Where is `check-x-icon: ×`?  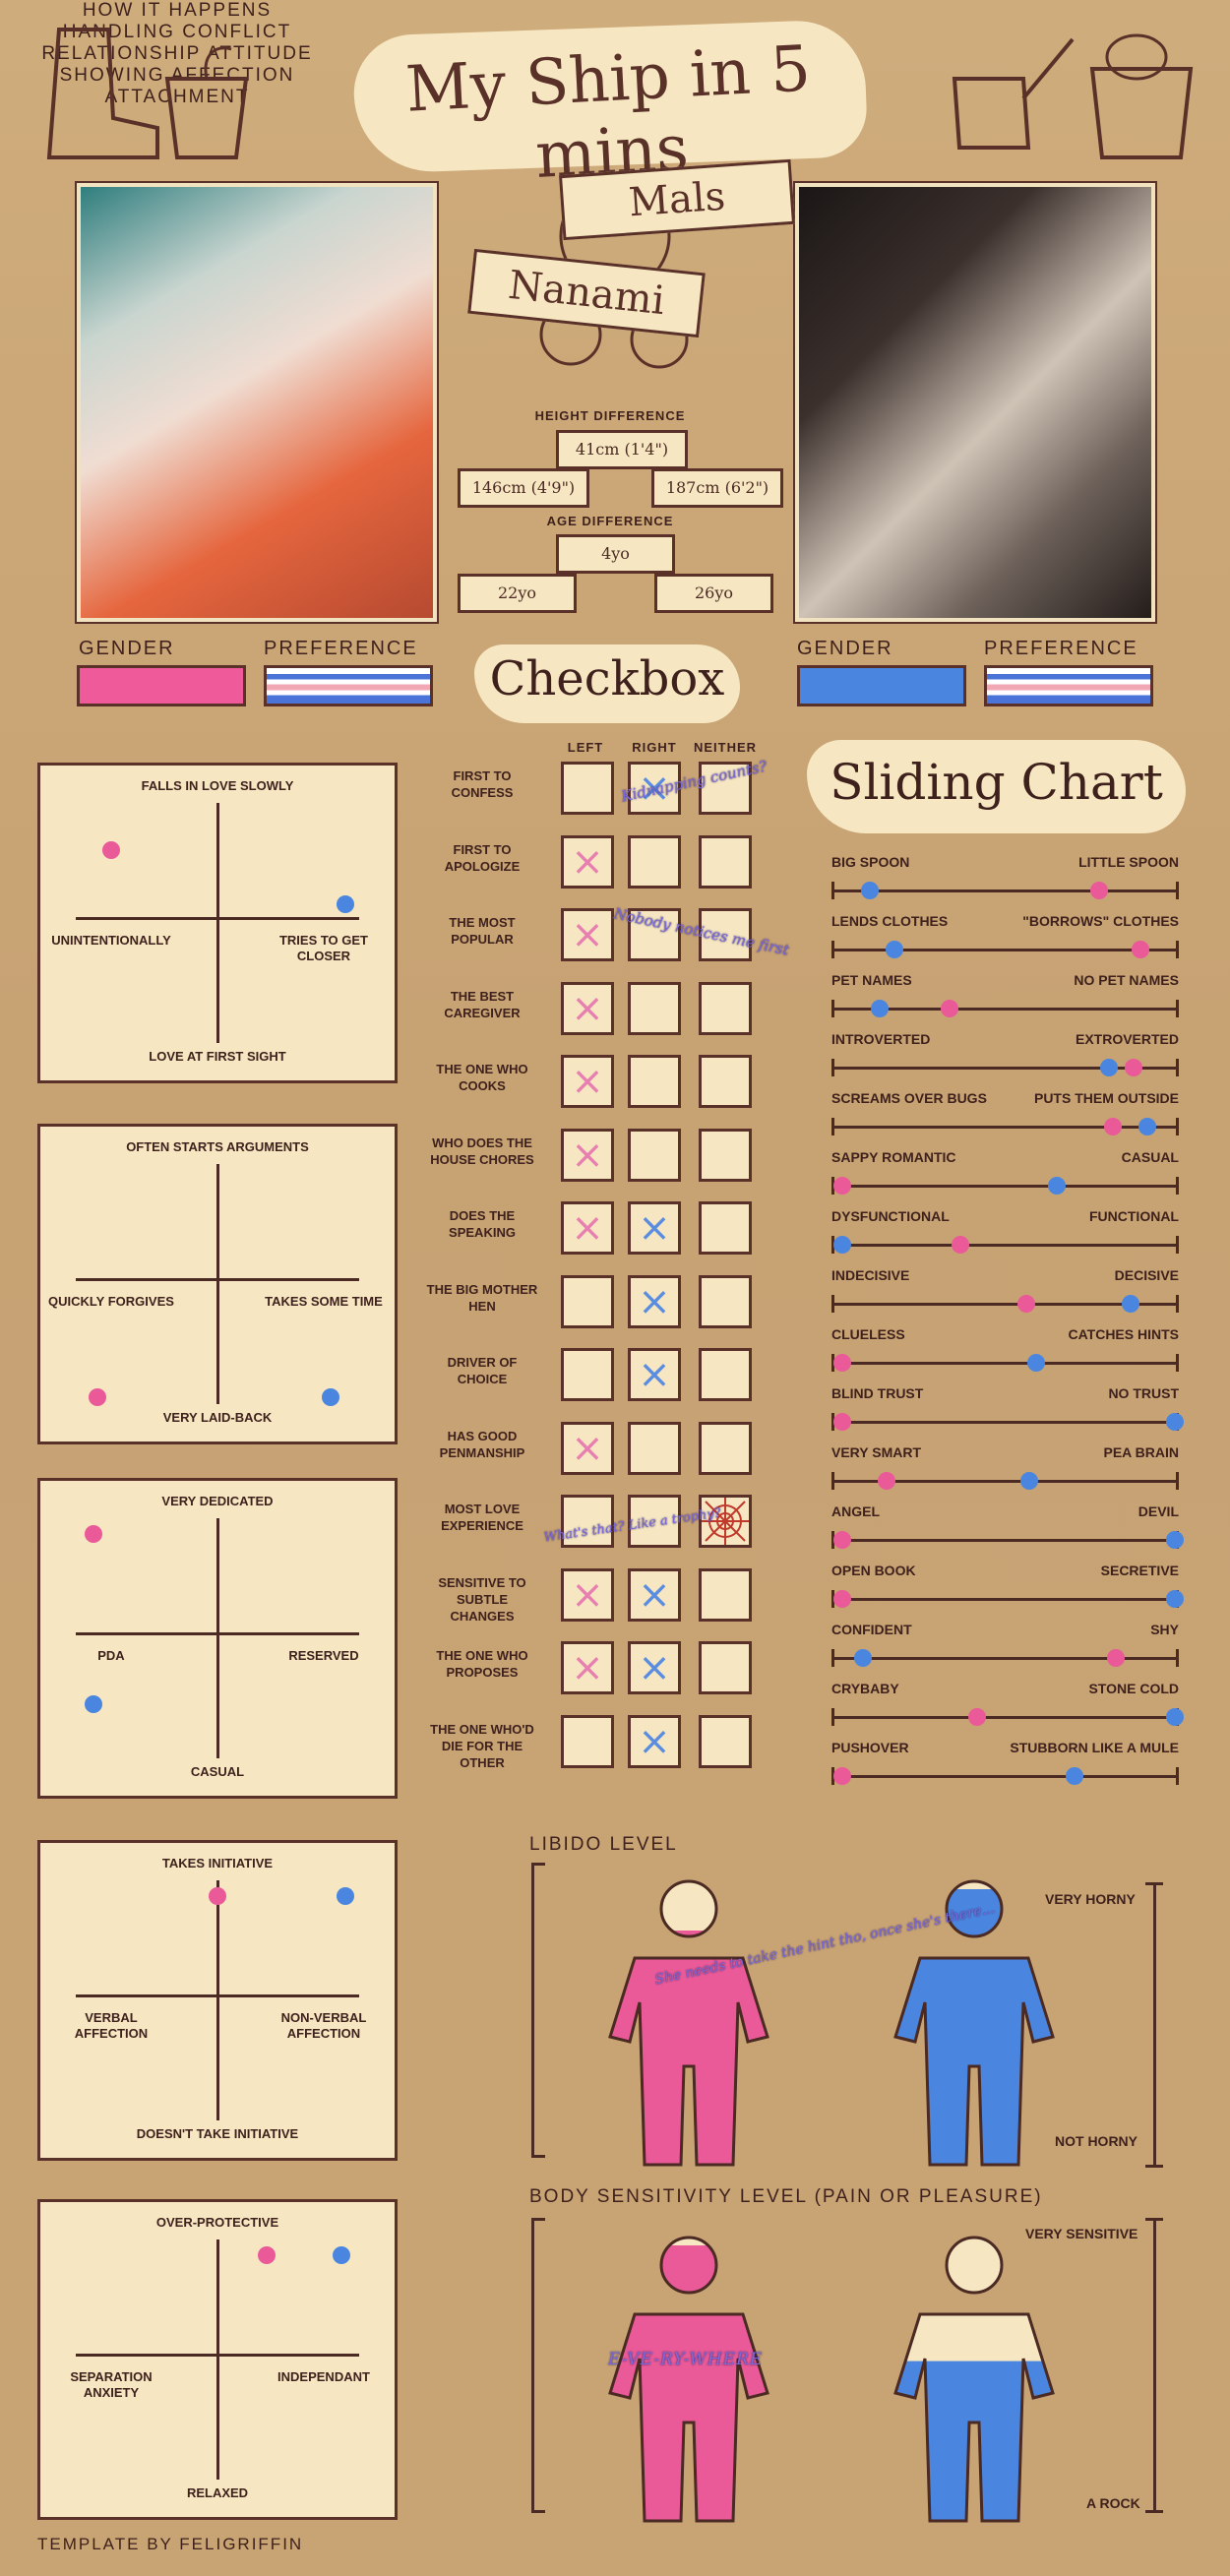 check-x-icon: × is located at coordinates (587, 1008).